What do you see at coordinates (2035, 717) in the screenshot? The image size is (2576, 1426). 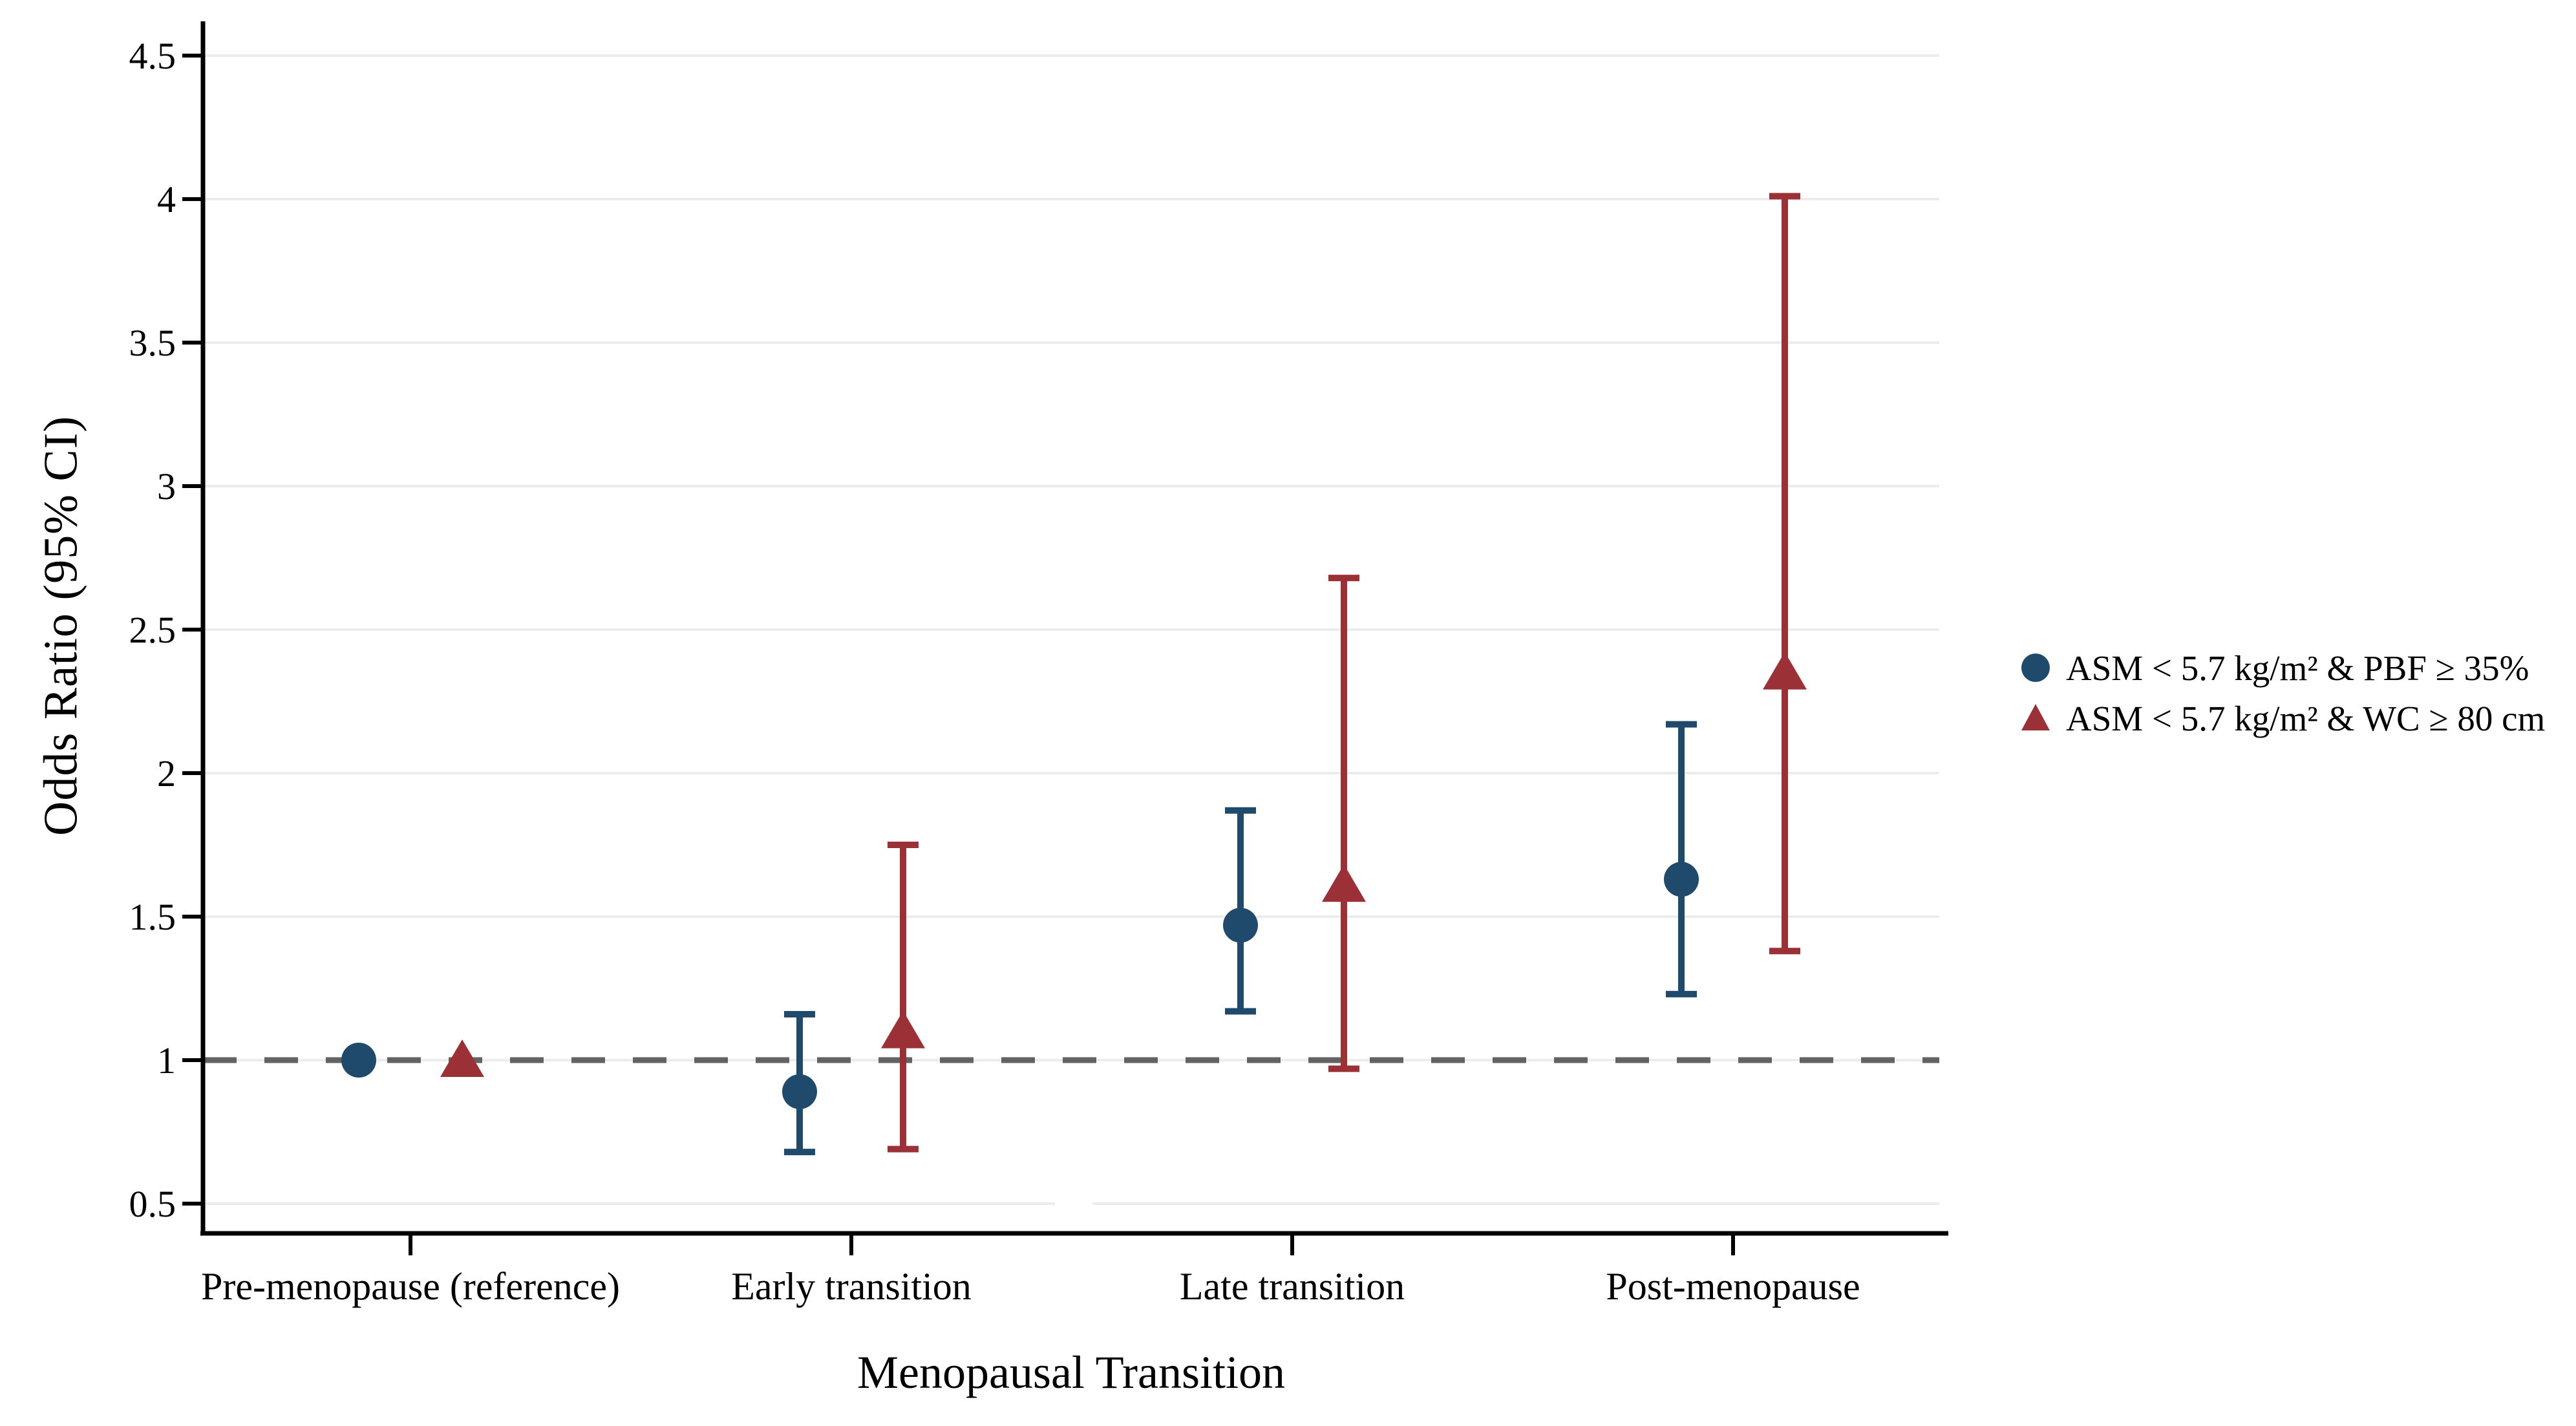 I see `triangle-icon` at bounding box center [2035, 717].